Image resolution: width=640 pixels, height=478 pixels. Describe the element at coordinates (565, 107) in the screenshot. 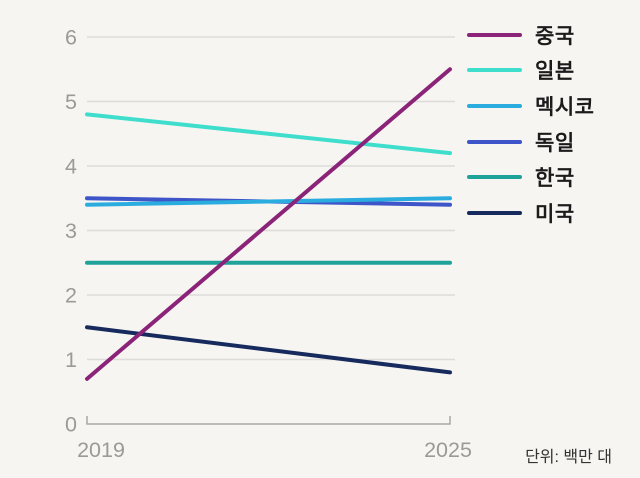

I see `legend-label: 멕시코` at that location.